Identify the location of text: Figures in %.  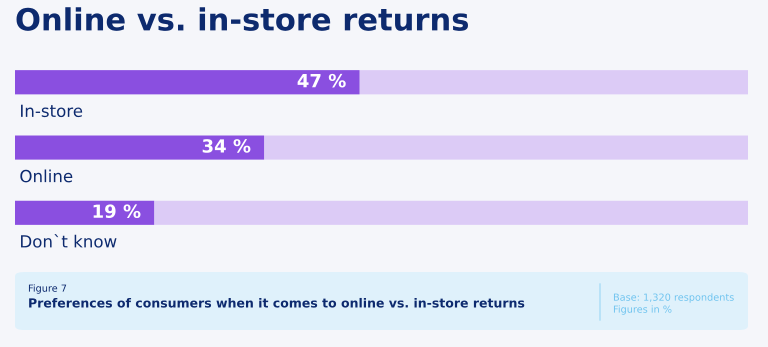
(643, 310).